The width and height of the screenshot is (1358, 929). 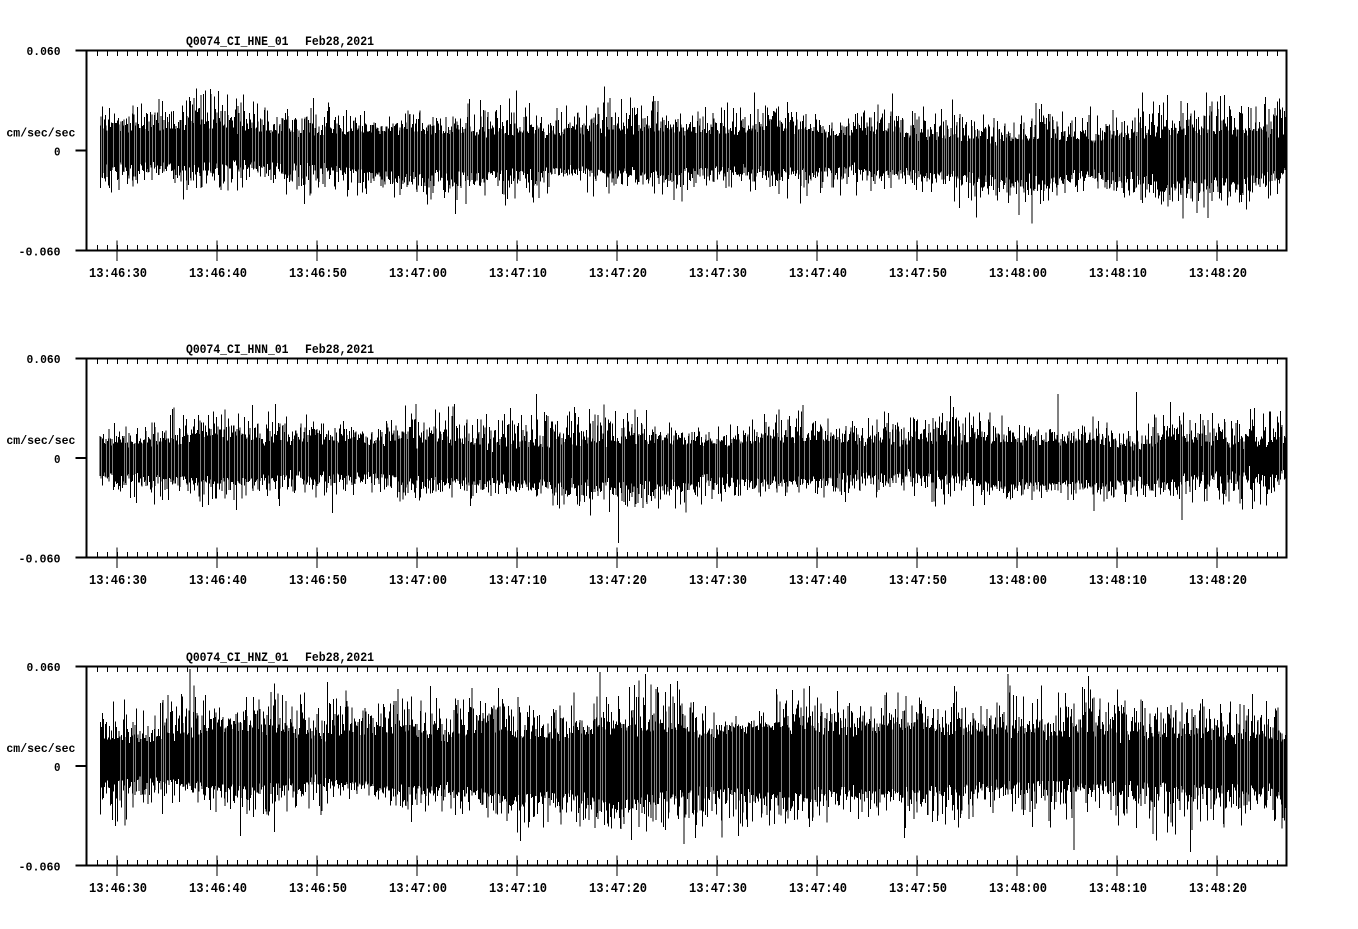 What do you see at coordinates (237, 657) in the screenshot?
I see `svg-text: Q0074_CI_HNZ_01` at bounding box center [237, 657].